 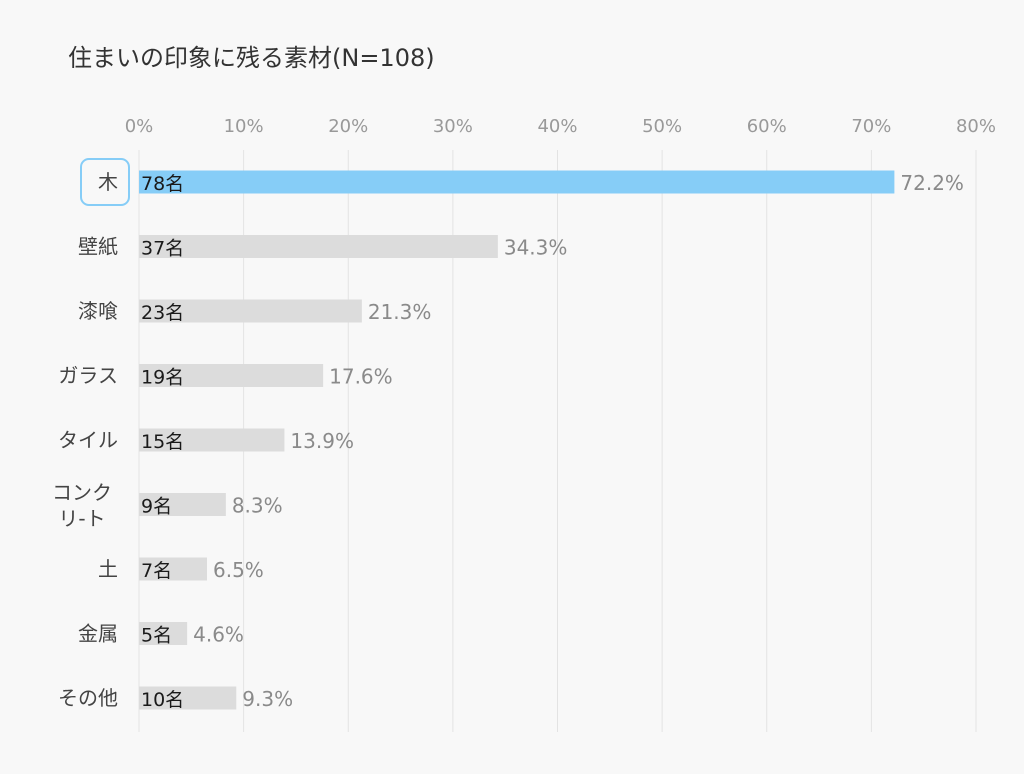 What do you see at coordinates (871, 126) in the screenshot?
I see `x-tick-label: 70%` at bounding box center [871, 126].